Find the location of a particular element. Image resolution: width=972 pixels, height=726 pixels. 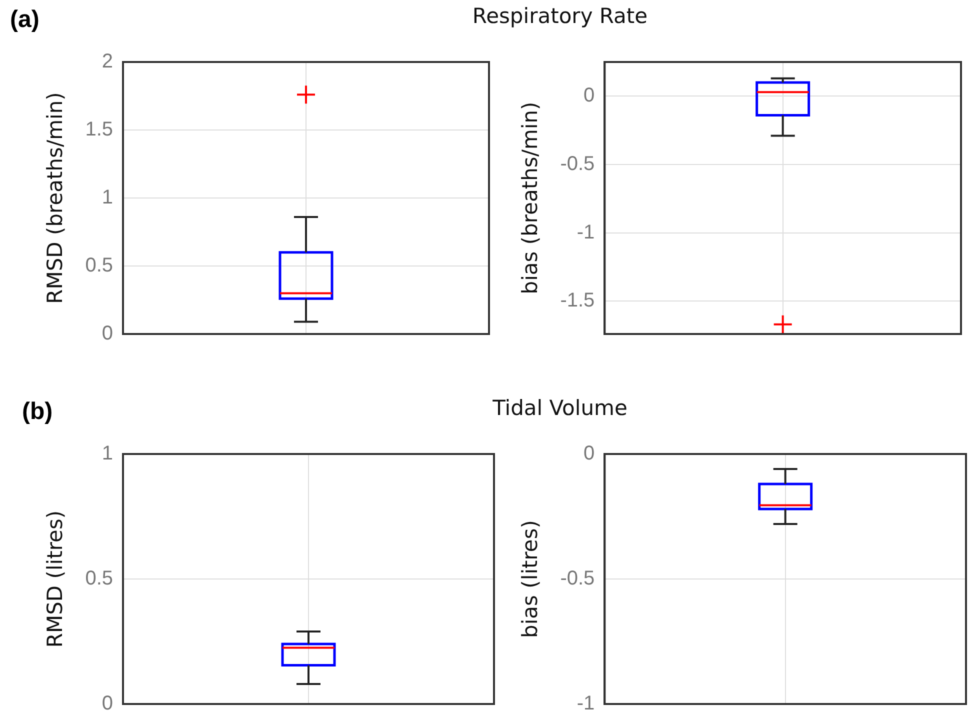

text: Respiratory Rate is located at coordinates (560, 16).